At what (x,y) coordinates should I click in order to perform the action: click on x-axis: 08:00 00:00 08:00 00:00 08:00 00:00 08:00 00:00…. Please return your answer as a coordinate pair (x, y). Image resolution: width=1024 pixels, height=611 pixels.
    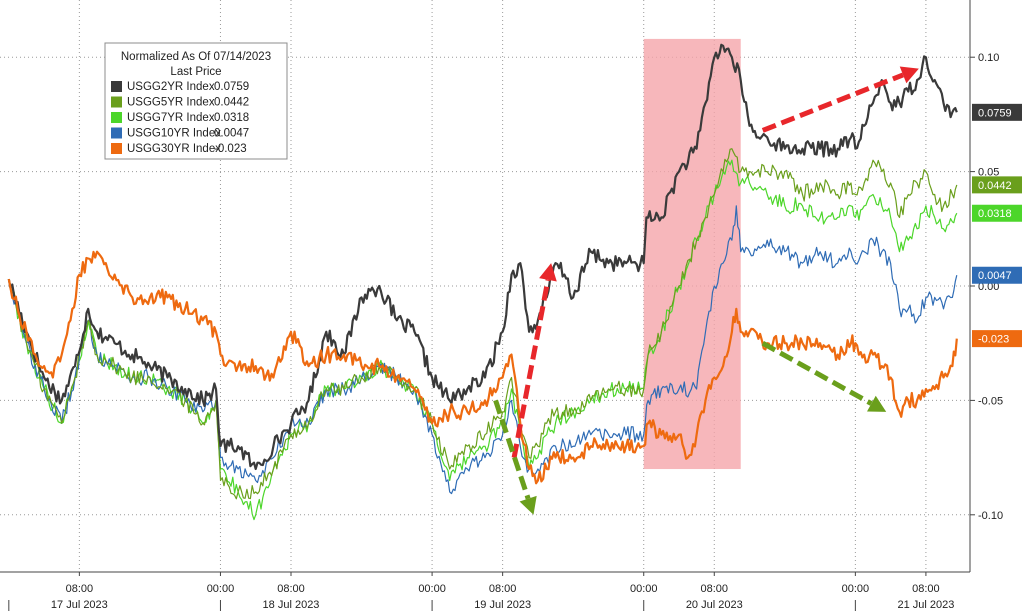
    Looking at the image, I should click on (485, 591).